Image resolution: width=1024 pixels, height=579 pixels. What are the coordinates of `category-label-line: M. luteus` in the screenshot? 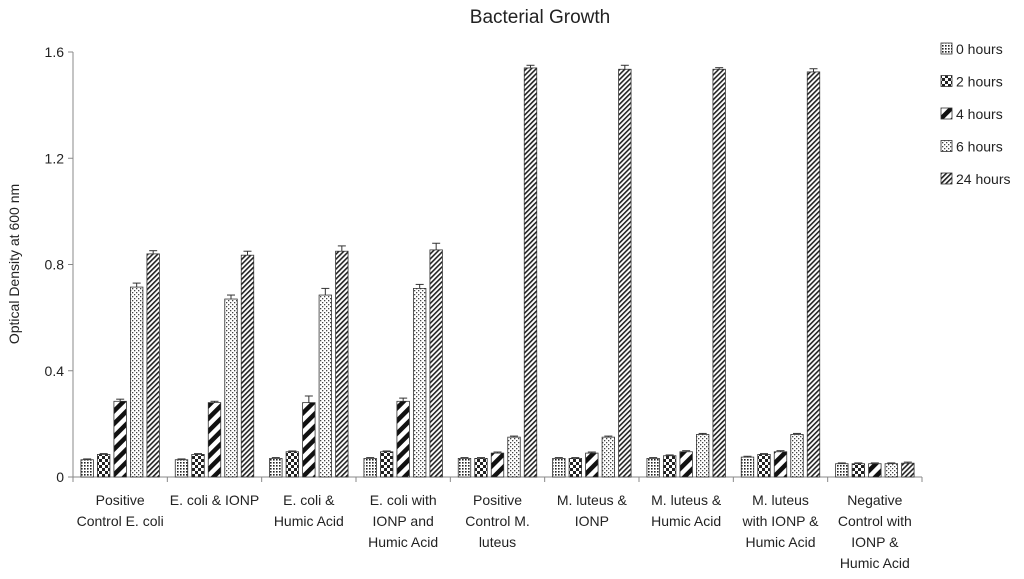 It's located at (780, 500).